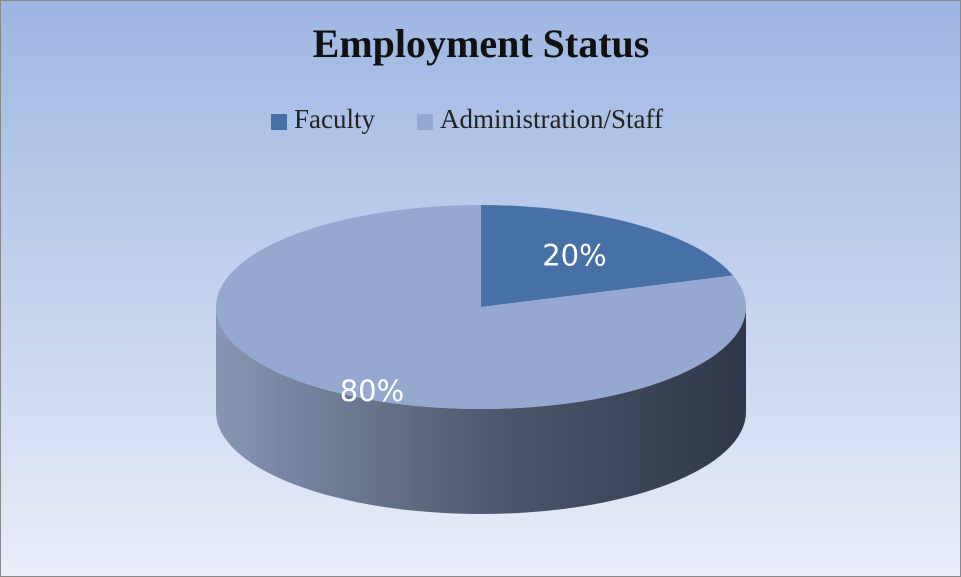 This screenshot has width=961, height=577. I want to click on data-label: 20%, so click(574, 255).